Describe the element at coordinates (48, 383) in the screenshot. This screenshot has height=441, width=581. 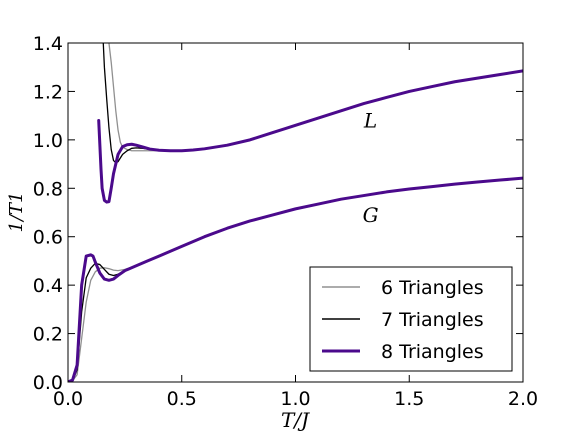
I see `y-tick-label: 0.0` at that location.